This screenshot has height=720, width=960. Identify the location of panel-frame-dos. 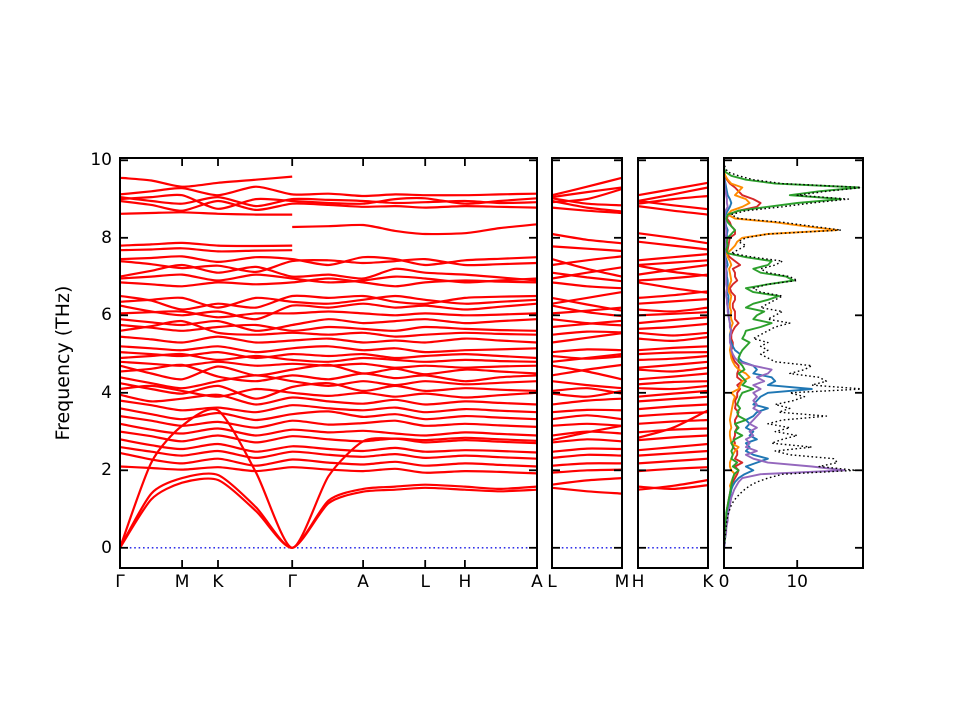
(793, 363).